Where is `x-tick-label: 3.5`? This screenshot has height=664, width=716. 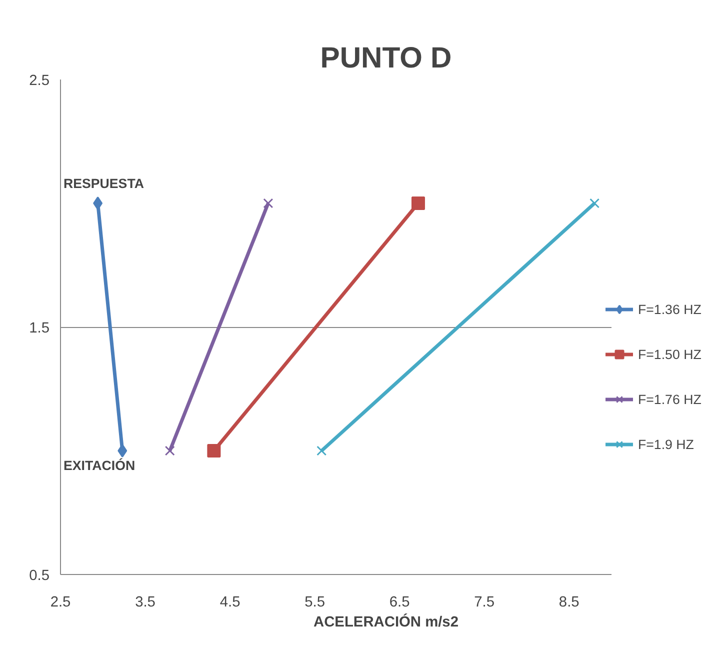
x-tick-label: 3.5 is located at coordinates (145, 602).